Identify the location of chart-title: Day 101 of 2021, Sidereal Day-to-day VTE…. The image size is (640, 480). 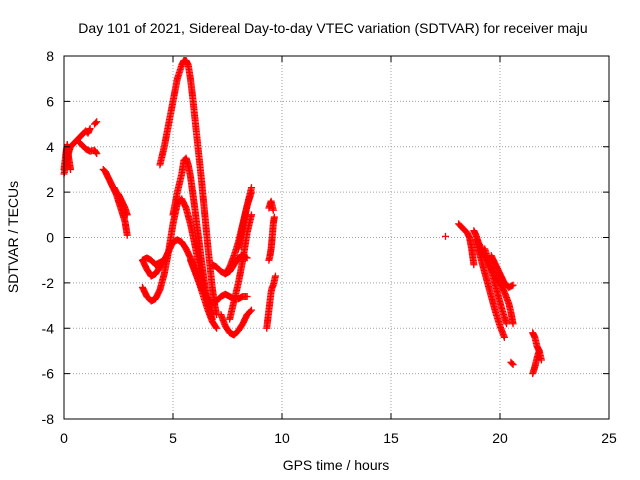
(332, 28).